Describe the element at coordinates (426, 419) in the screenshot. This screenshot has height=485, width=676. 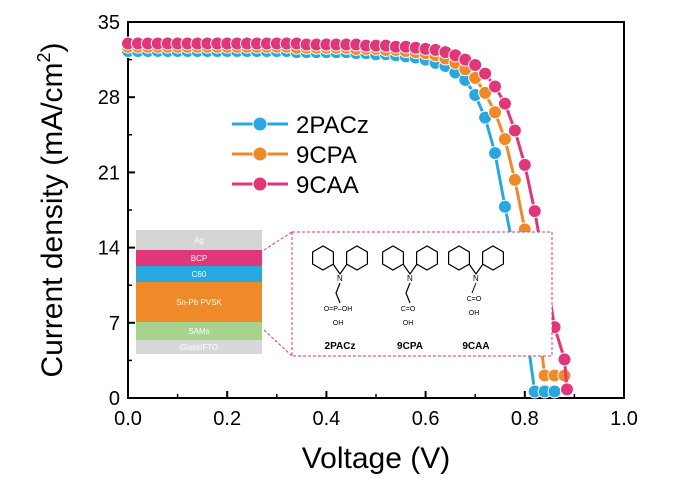
I see `x-tick-label: 0.6` at that location.